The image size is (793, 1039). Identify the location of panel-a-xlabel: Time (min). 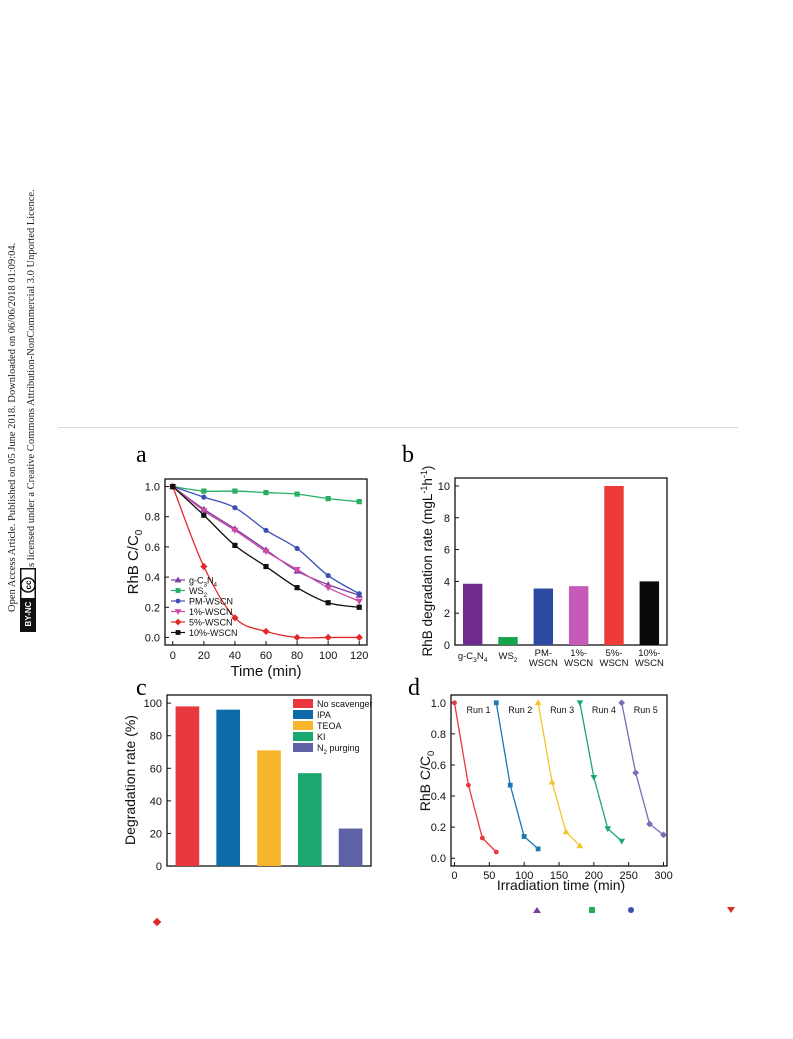
(265, 671).